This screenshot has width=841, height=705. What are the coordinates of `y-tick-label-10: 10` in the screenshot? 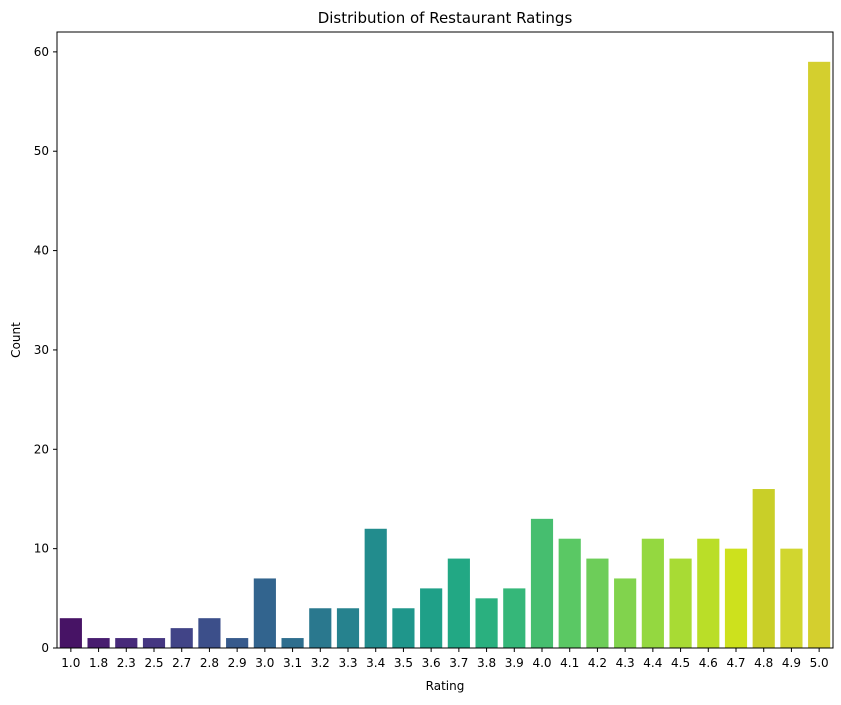 It's located at (41, 549).